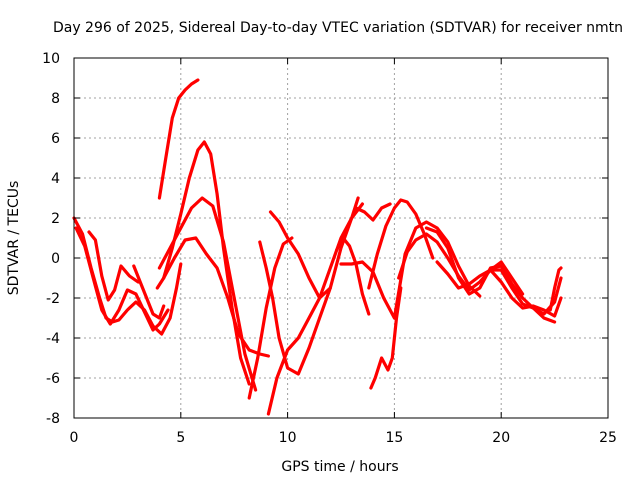 The height and width of the screenshot is (480, 640). What do you see at coordinates (53, 299) in the screenshot?
I see `y-tick-label: -2` at bounding box center [53, 299].